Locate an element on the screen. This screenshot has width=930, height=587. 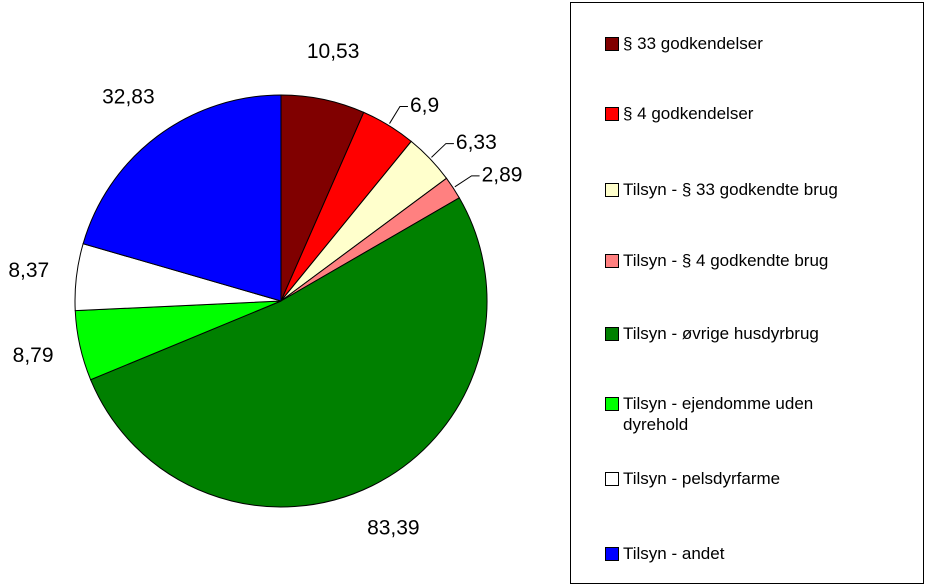
data-label: 32,83 is located at coordinates (128, 96).